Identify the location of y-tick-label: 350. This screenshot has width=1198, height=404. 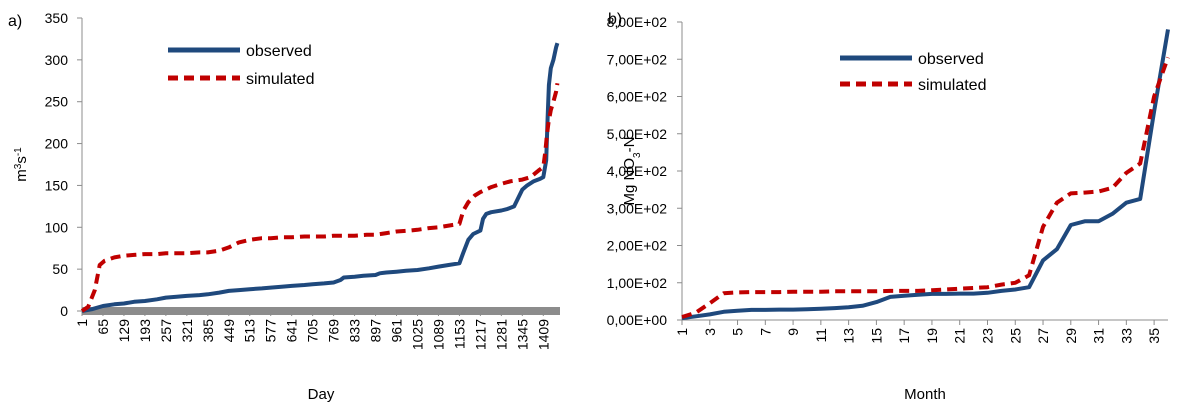
(57, 18).